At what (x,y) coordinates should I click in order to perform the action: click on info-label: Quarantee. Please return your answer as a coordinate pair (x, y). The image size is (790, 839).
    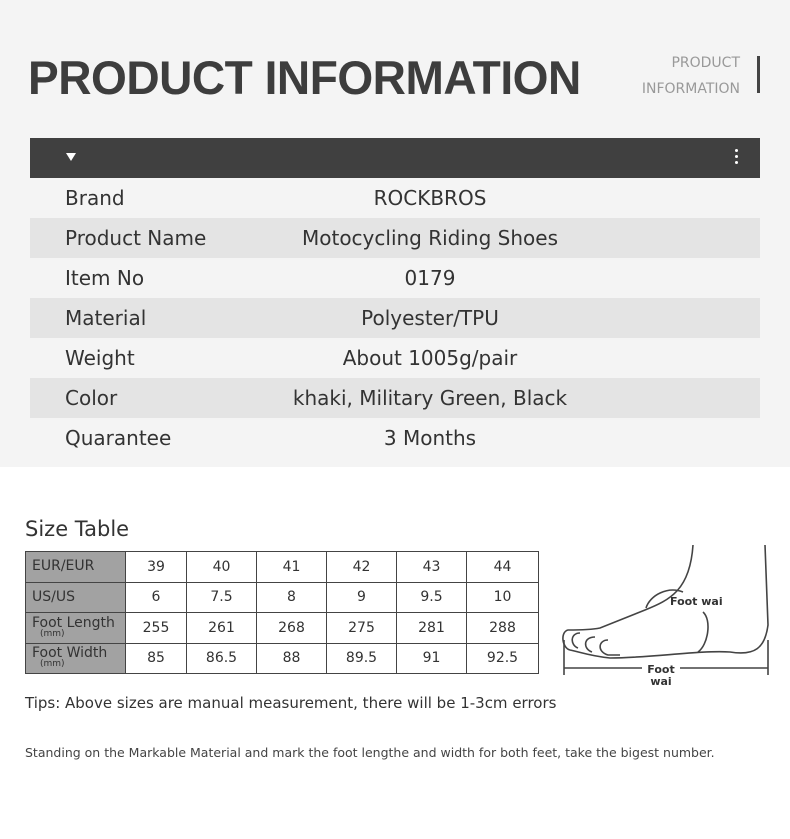
    Looking at the image, I should click on (118, 438).